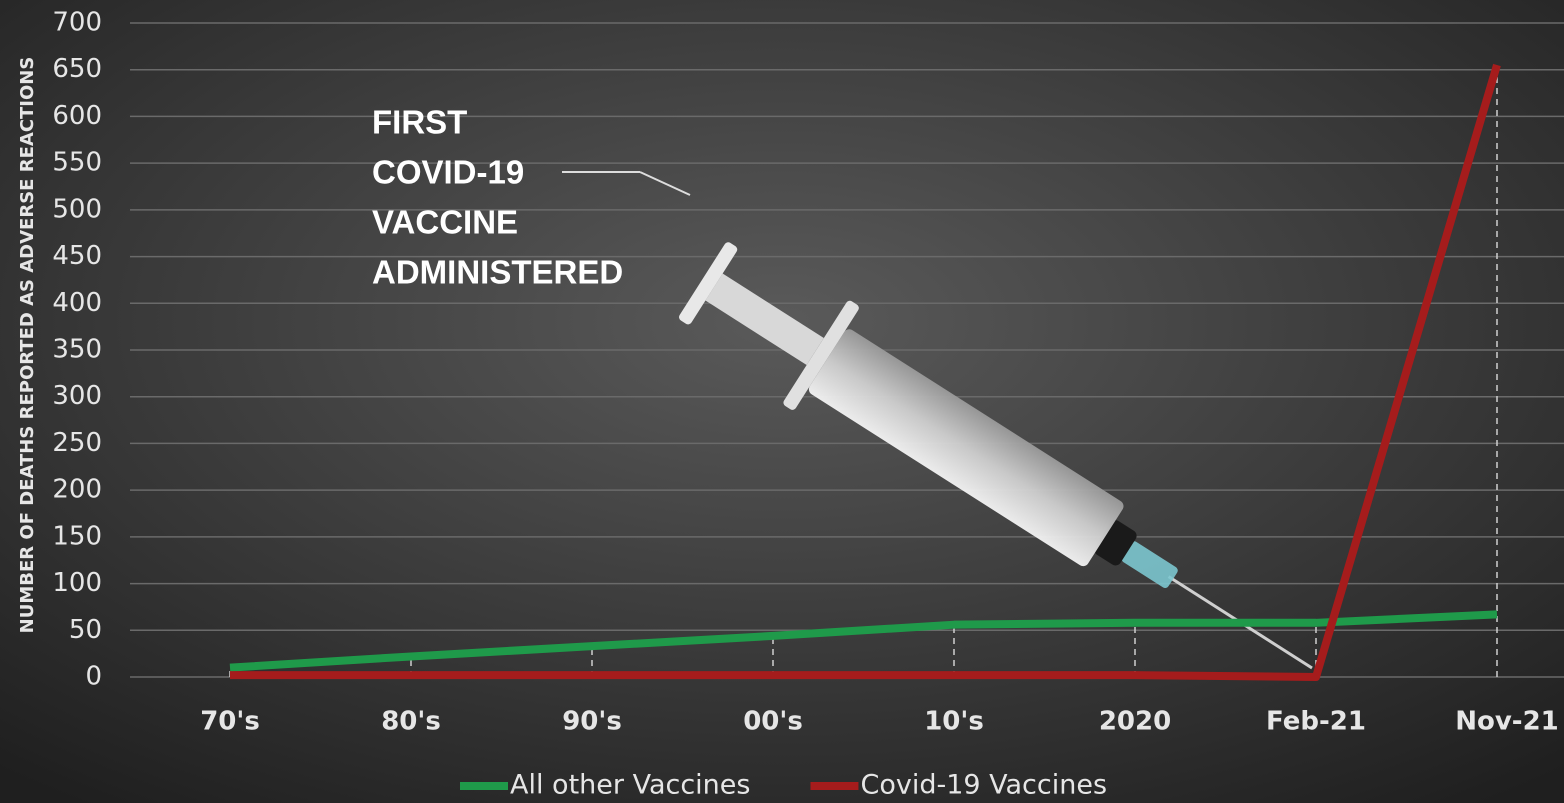 The height and width of the screenshot is (803, 1564). Describe the element at coordinates (419, 122) in the screenshot. I see `annotation-line: FIRST` at that location.